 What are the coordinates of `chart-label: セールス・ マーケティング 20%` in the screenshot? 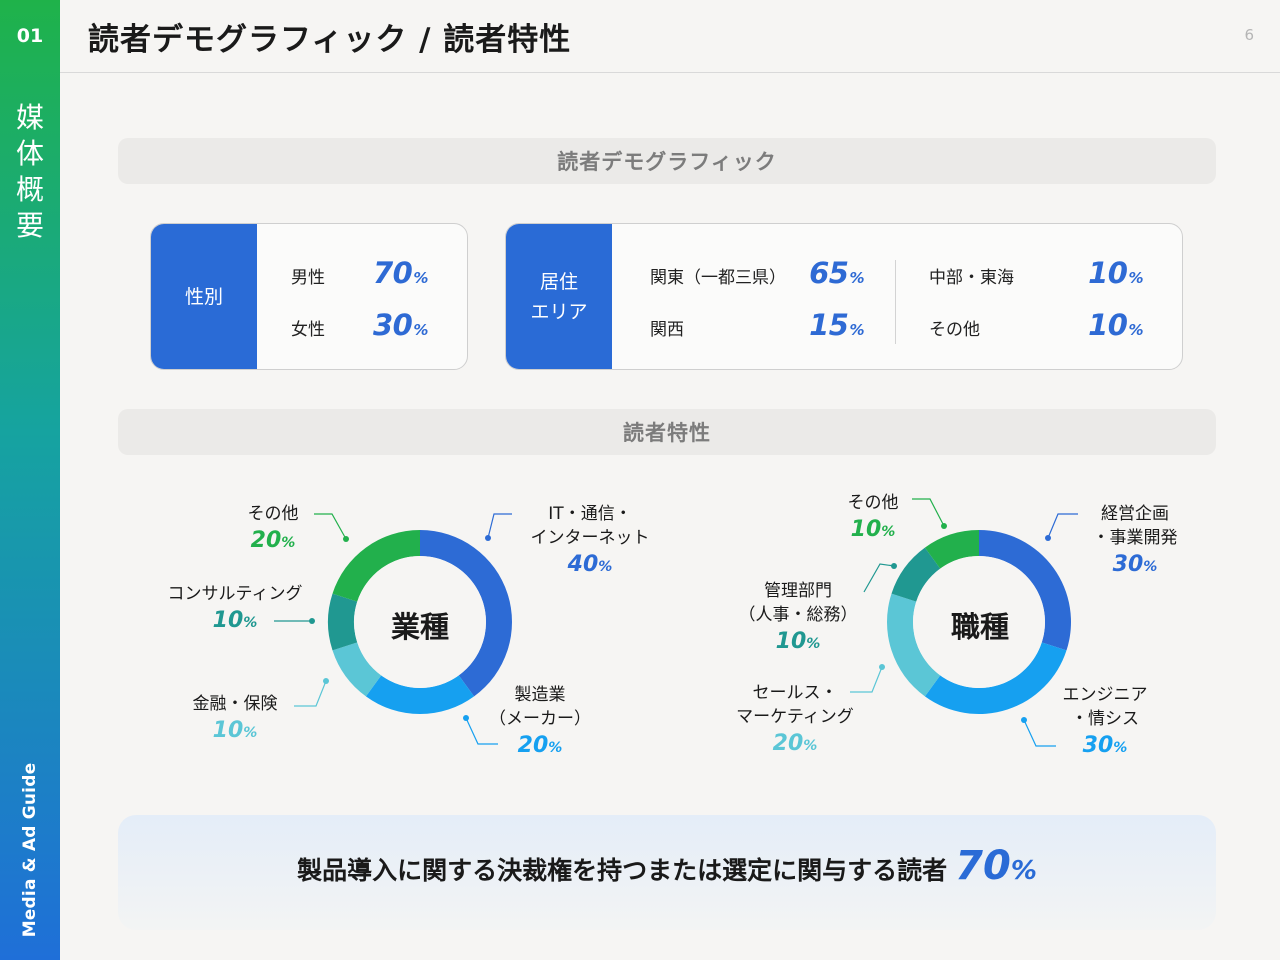 It's located at (795, 721).